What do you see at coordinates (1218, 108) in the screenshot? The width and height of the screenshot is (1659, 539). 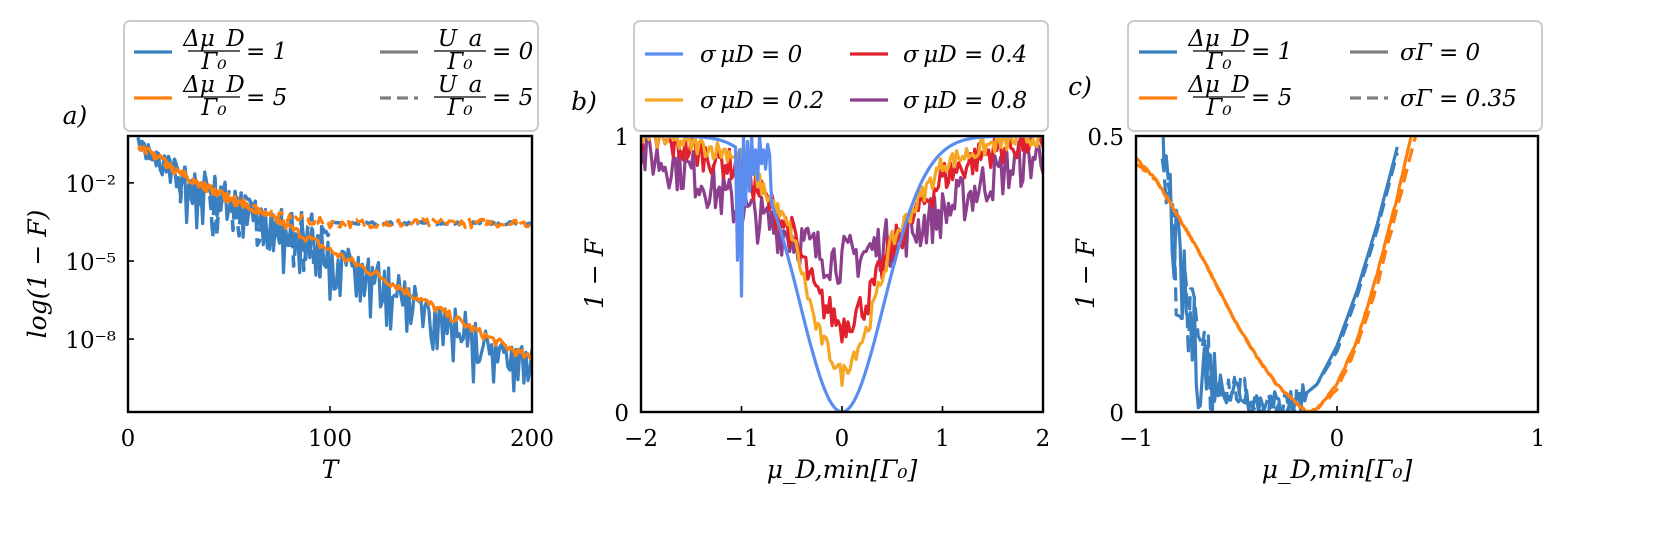 I see `legend-c-label-2-den: Γ₀` at bounding box center [1218, 108].